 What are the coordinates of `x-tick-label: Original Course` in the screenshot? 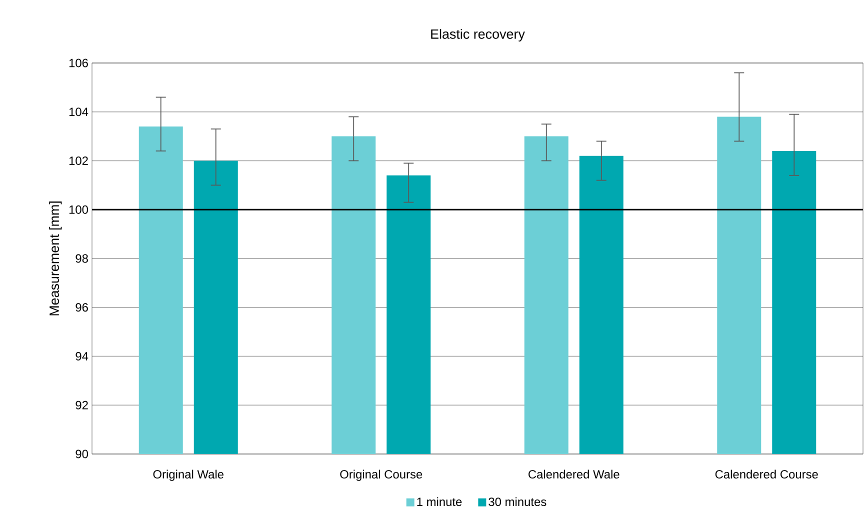 It's located at (381, 475).